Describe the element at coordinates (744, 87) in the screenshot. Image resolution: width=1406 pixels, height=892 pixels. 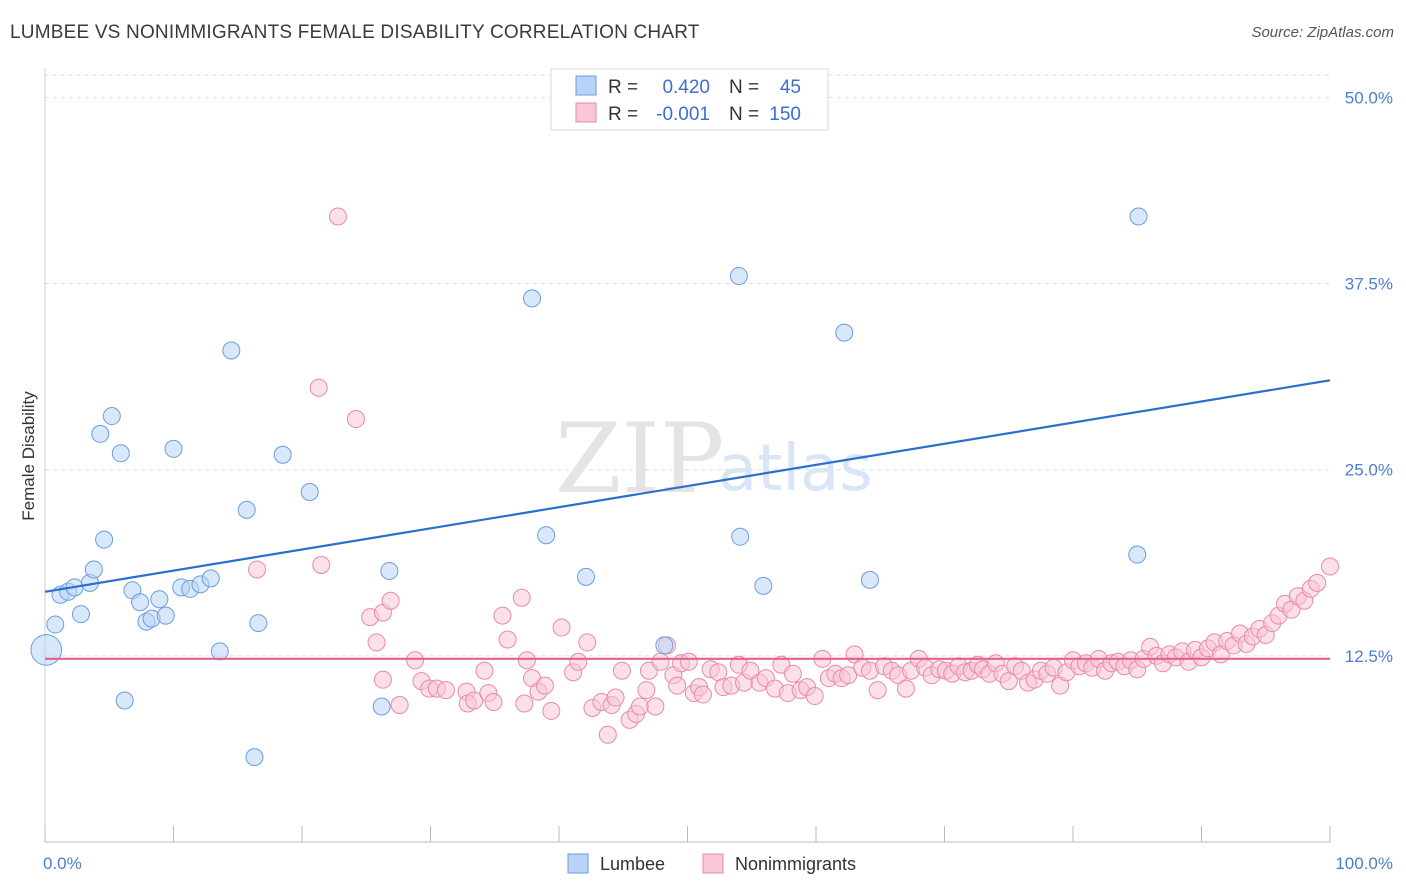
I see `legend-n-label-lumbee: N =` at that location.